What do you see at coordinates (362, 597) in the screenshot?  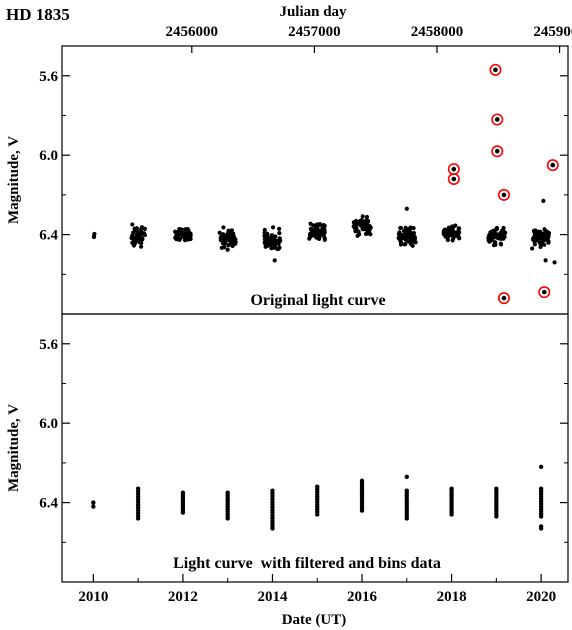 I see `lower-x-tick-label-3: 2016` at bounding box center [362, 597].